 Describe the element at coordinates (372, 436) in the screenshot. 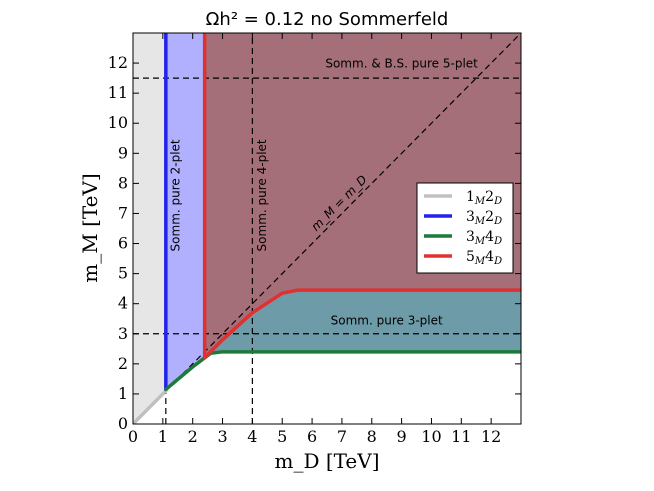

I see `x-tick-label-8: 8` at that location.